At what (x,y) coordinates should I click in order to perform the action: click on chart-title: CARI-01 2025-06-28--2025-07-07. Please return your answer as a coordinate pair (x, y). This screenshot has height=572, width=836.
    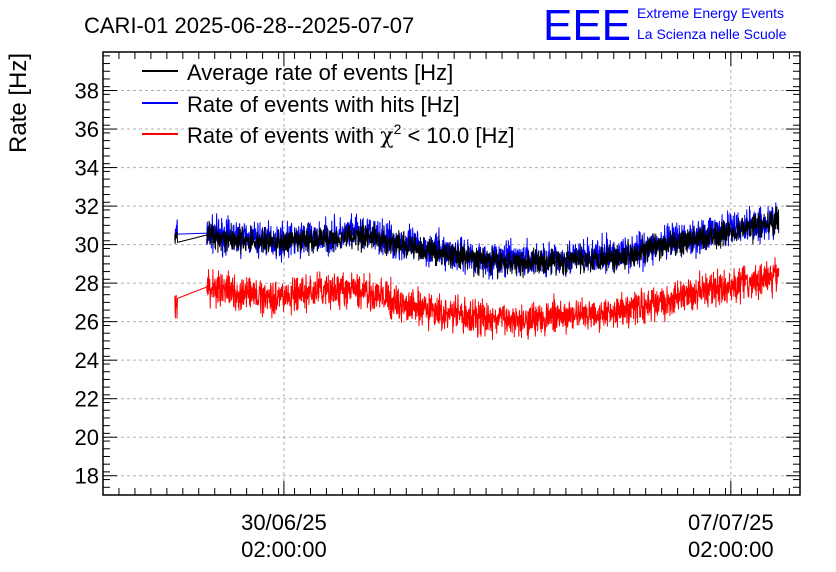
    Looking at the image, I should click on (249, 25).